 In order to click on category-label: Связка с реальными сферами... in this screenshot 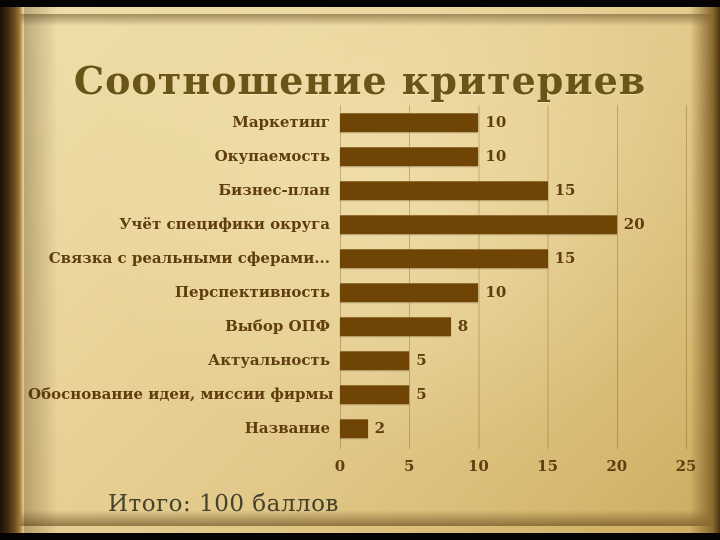, I will do `click(189, 258)`.